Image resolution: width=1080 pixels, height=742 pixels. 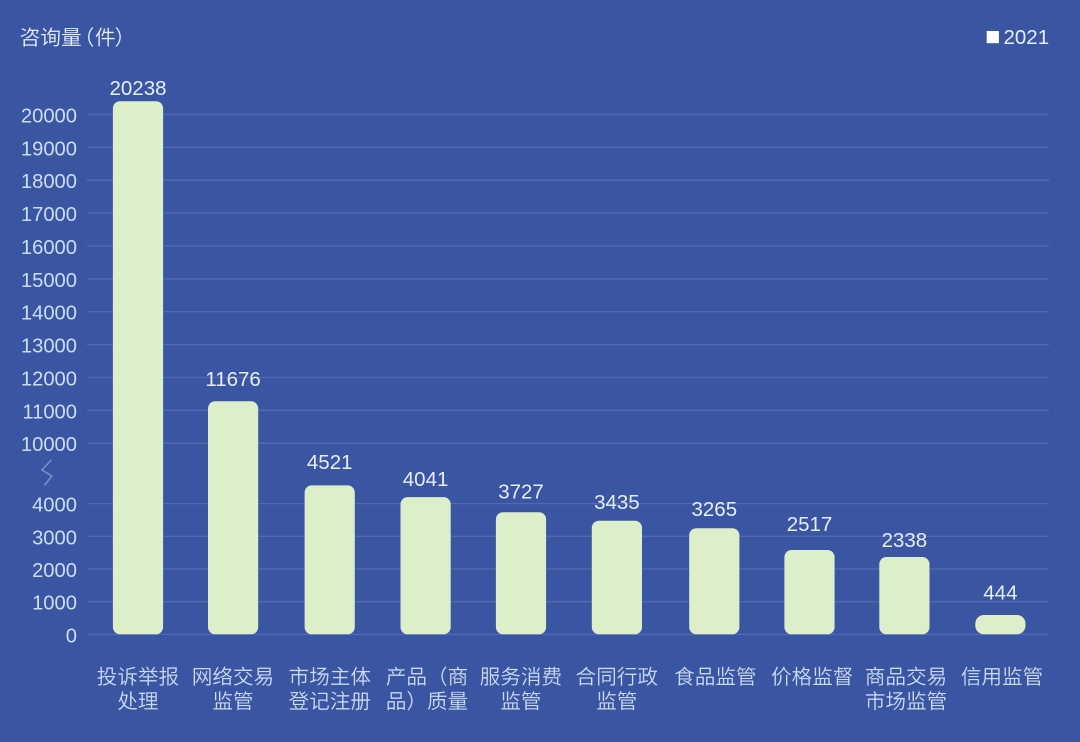 What do you see at coordinates (137, 88) in the screenshot?
I see `svg-text: 20238` at bounding box center [137, 88].